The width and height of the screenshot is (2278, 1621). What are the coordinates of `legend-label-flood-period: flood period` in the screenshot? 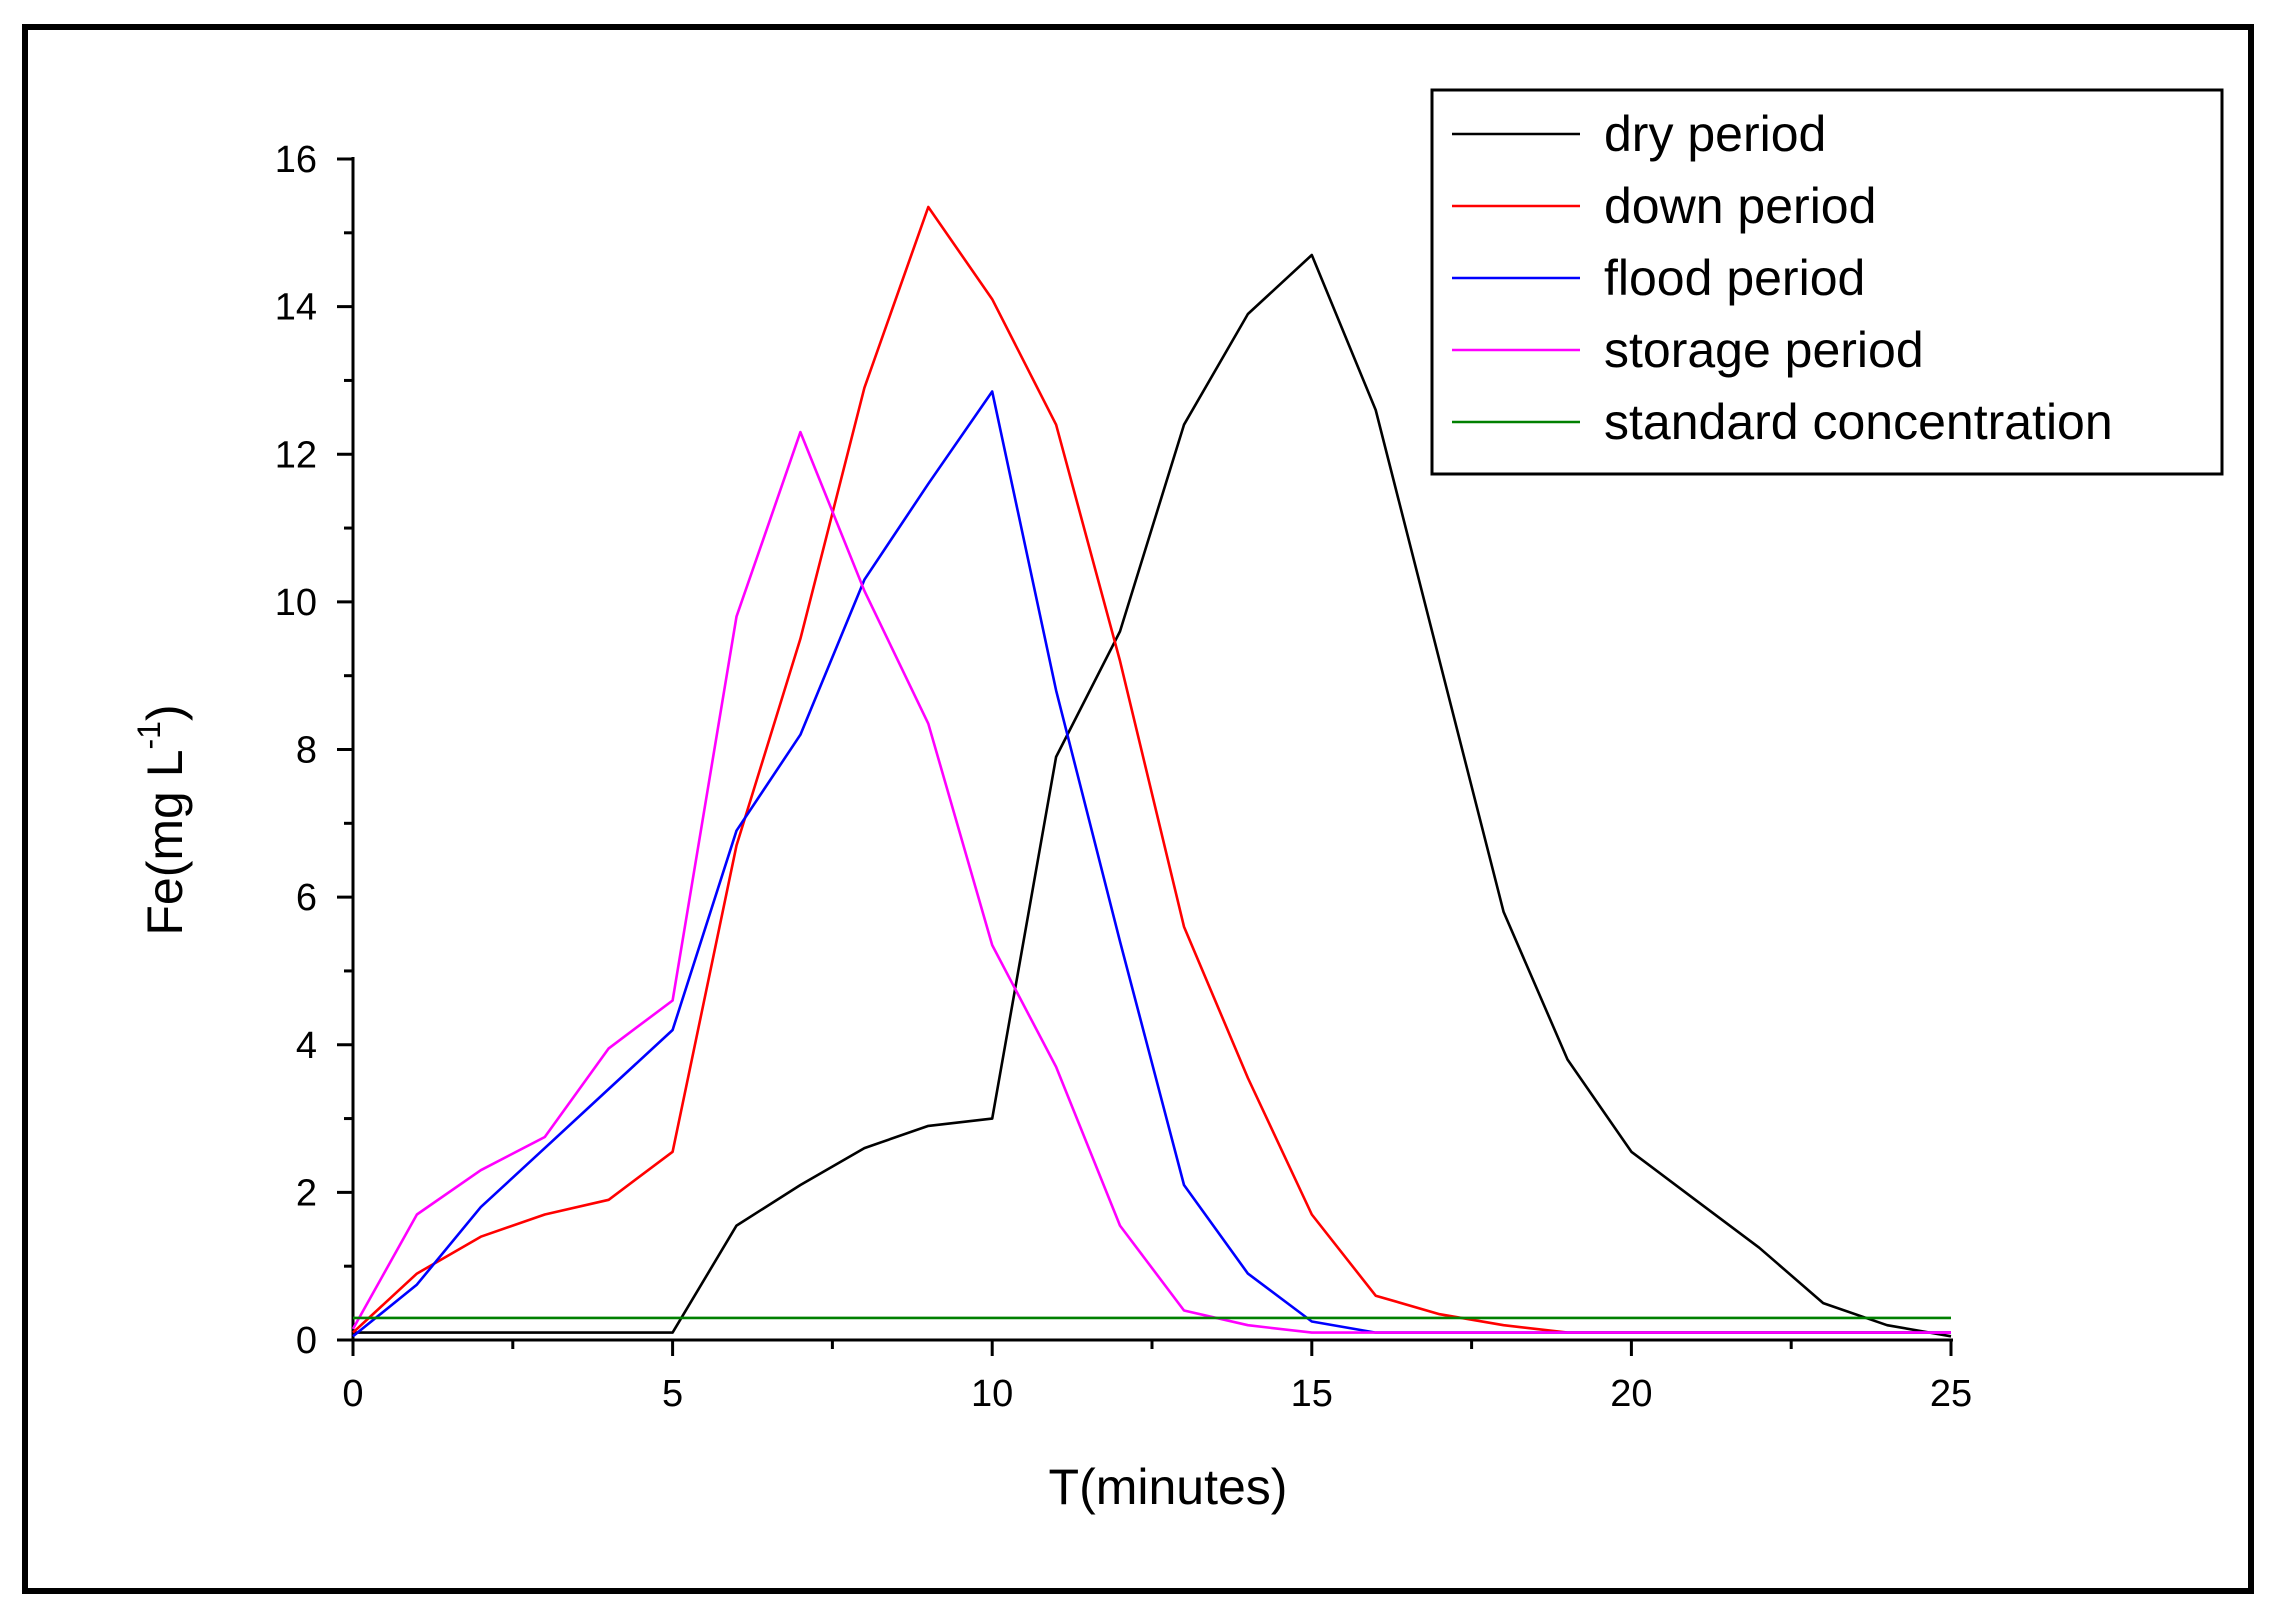 It's located at (1734, 278).